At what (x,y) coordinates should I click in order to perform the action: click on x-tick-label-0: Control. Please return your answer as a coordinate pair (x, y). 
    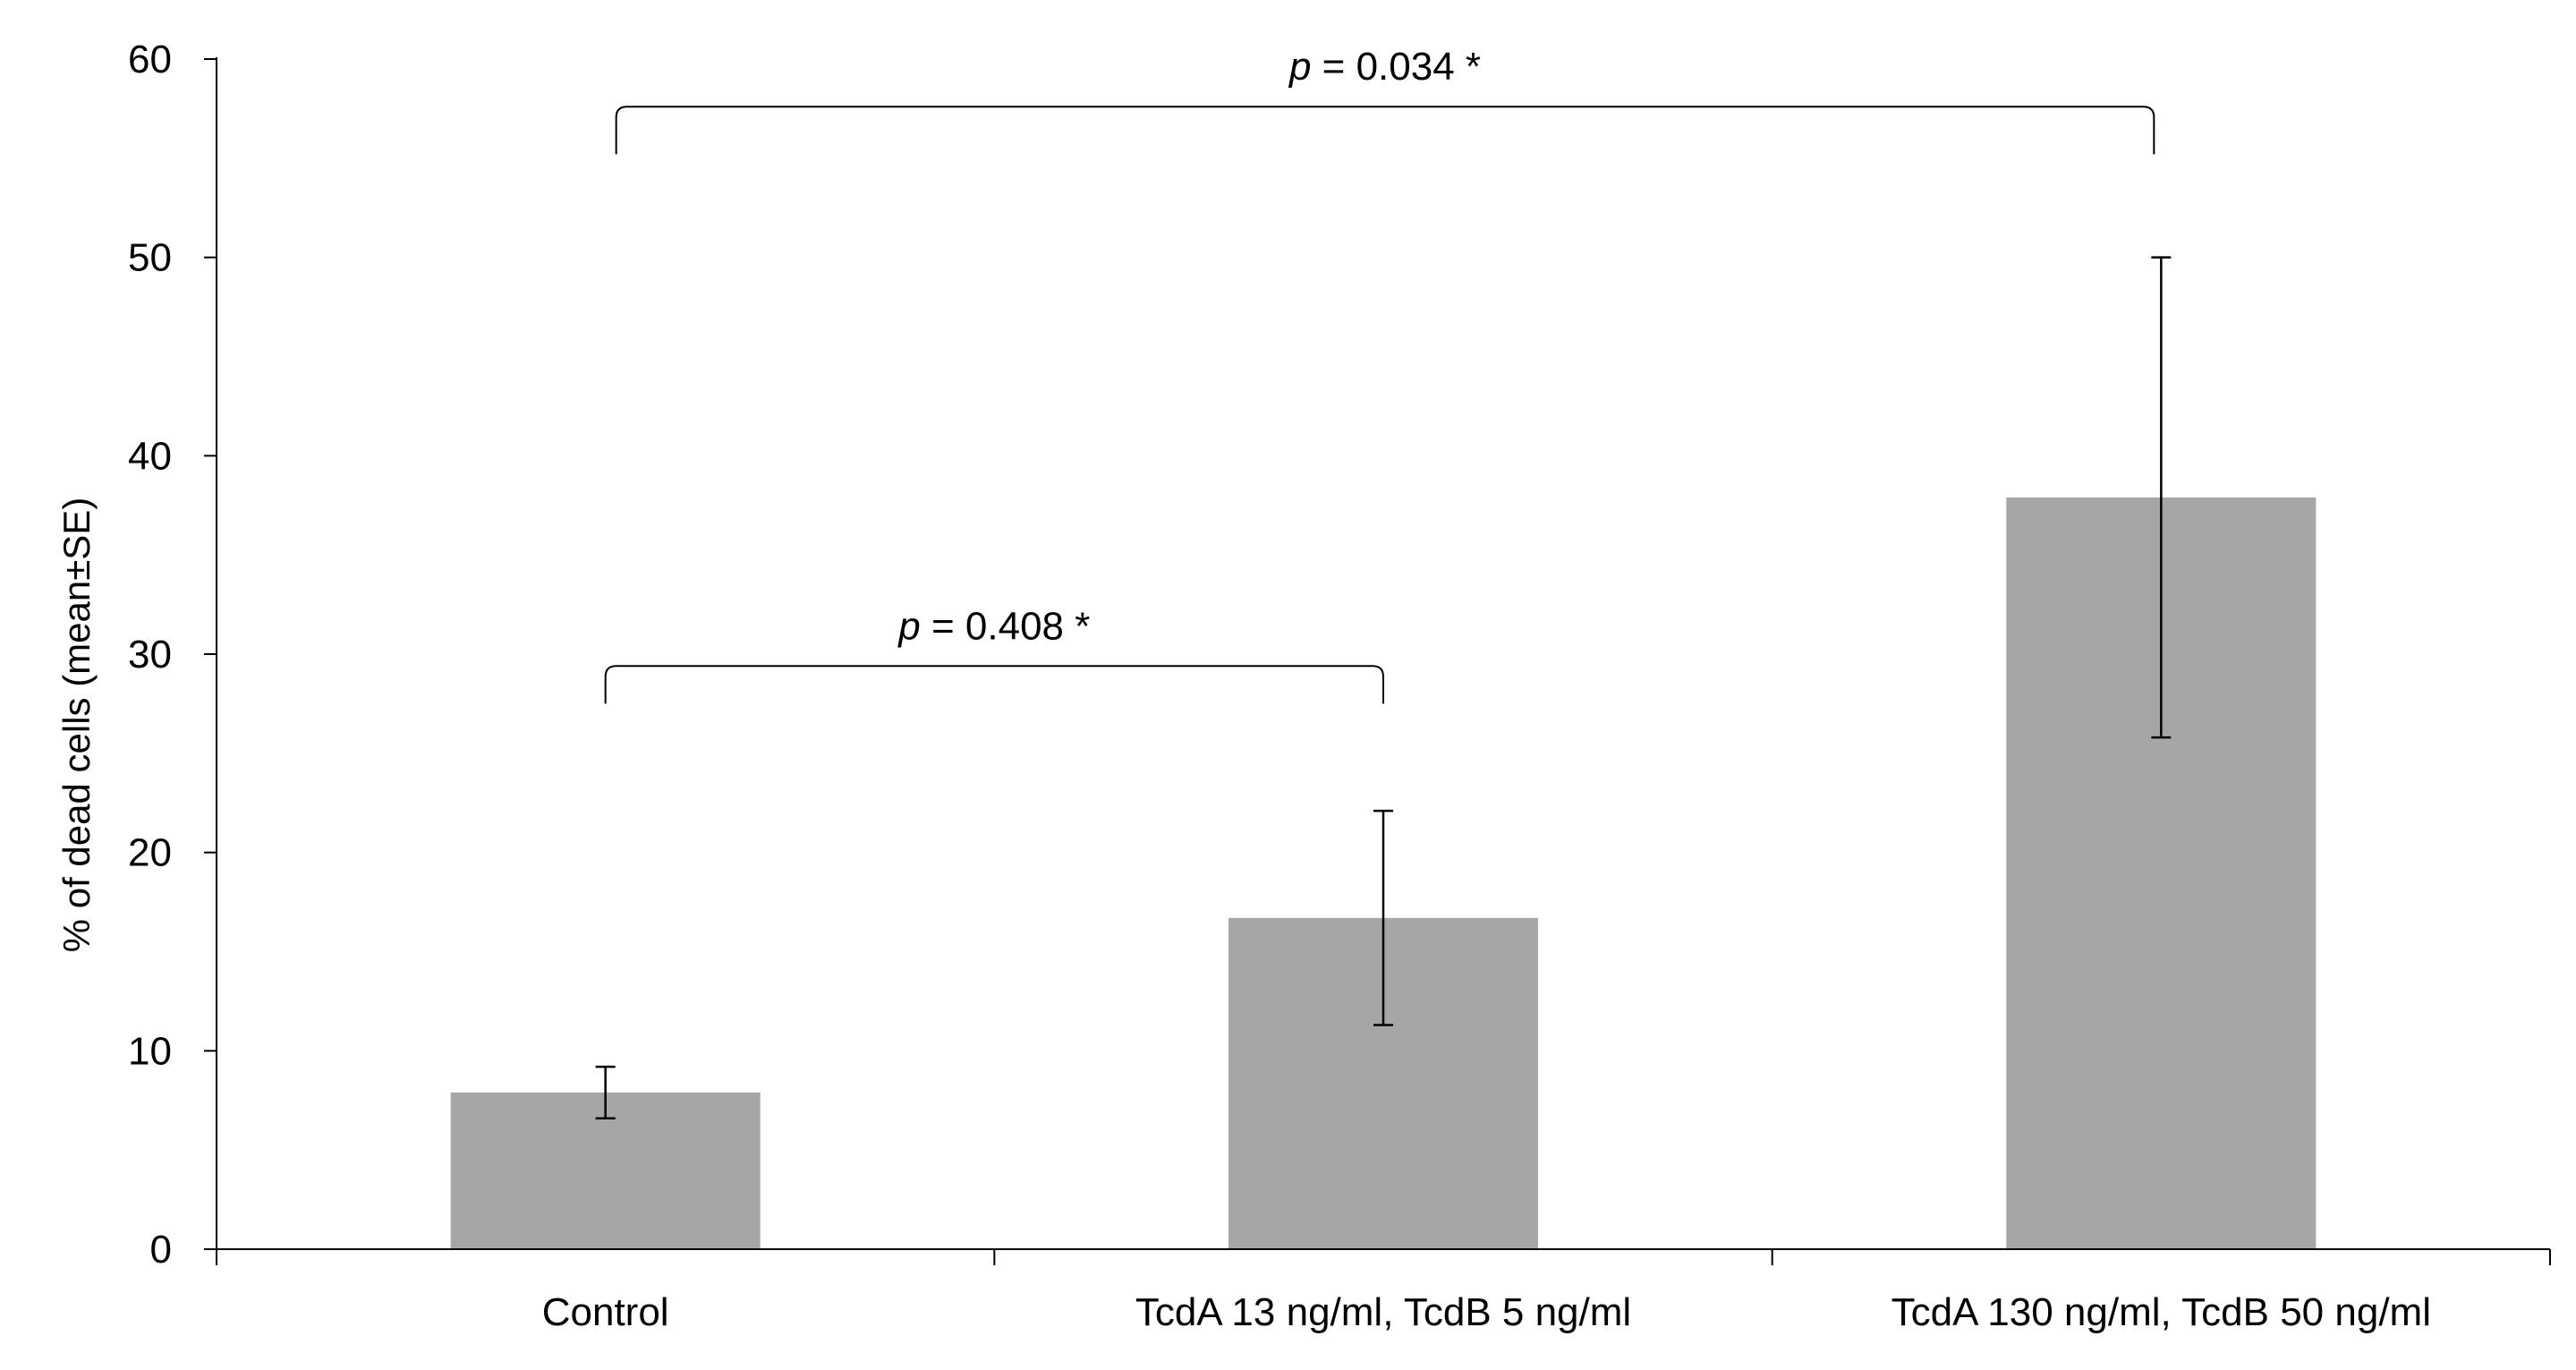
    Looking at the image, I should click on (605, 1312).